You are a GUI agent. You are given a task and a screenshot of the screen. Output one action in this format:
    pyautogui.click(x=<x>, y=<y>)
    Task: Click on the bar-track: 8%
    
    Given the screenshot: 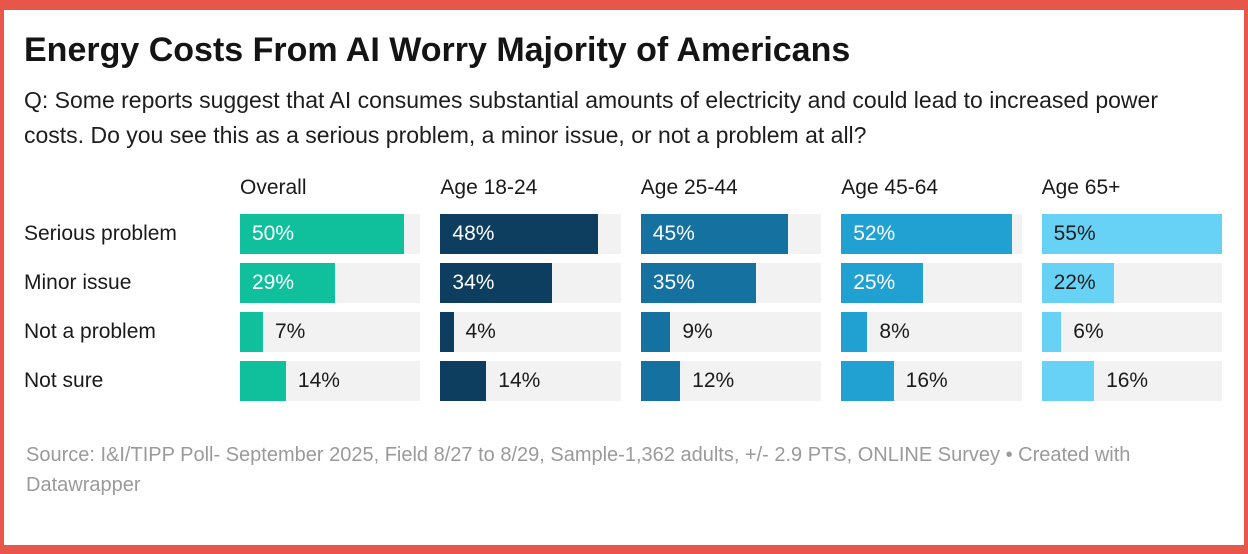 What is the action you would take?
    pyautogui.click(x=931, y=332)
    